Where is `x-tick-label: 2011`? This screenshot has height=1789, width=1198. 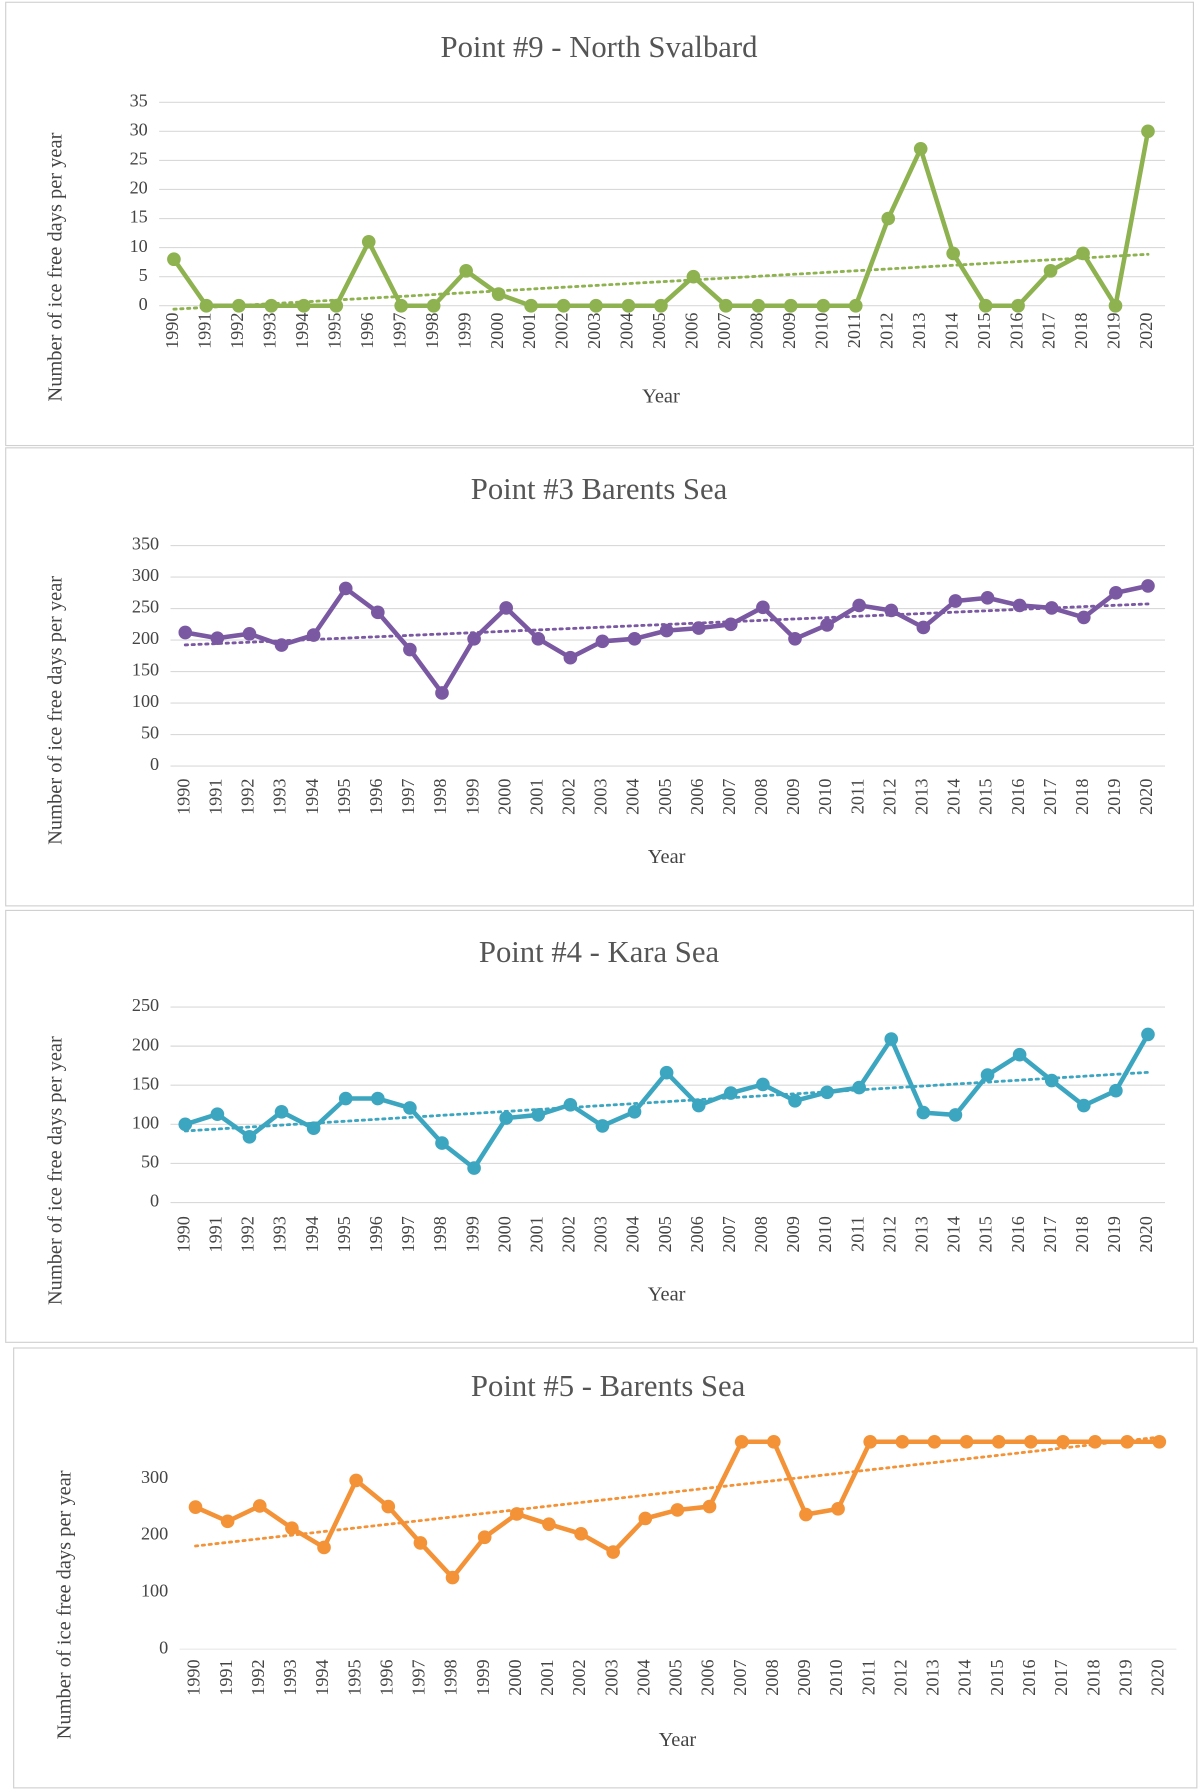 x-tick-label: 2011 is located at coordinates (857, 797).